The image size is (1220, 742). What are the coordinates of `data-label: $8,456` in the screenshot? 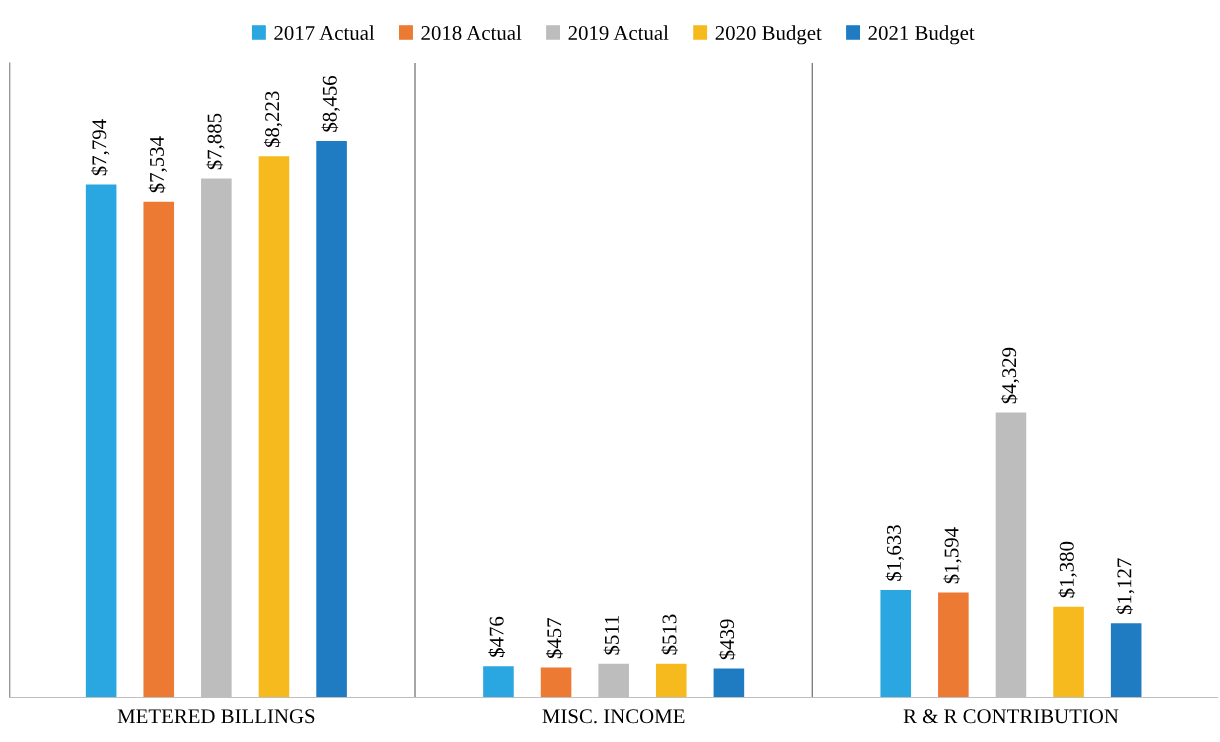 It's located at (330, 103).